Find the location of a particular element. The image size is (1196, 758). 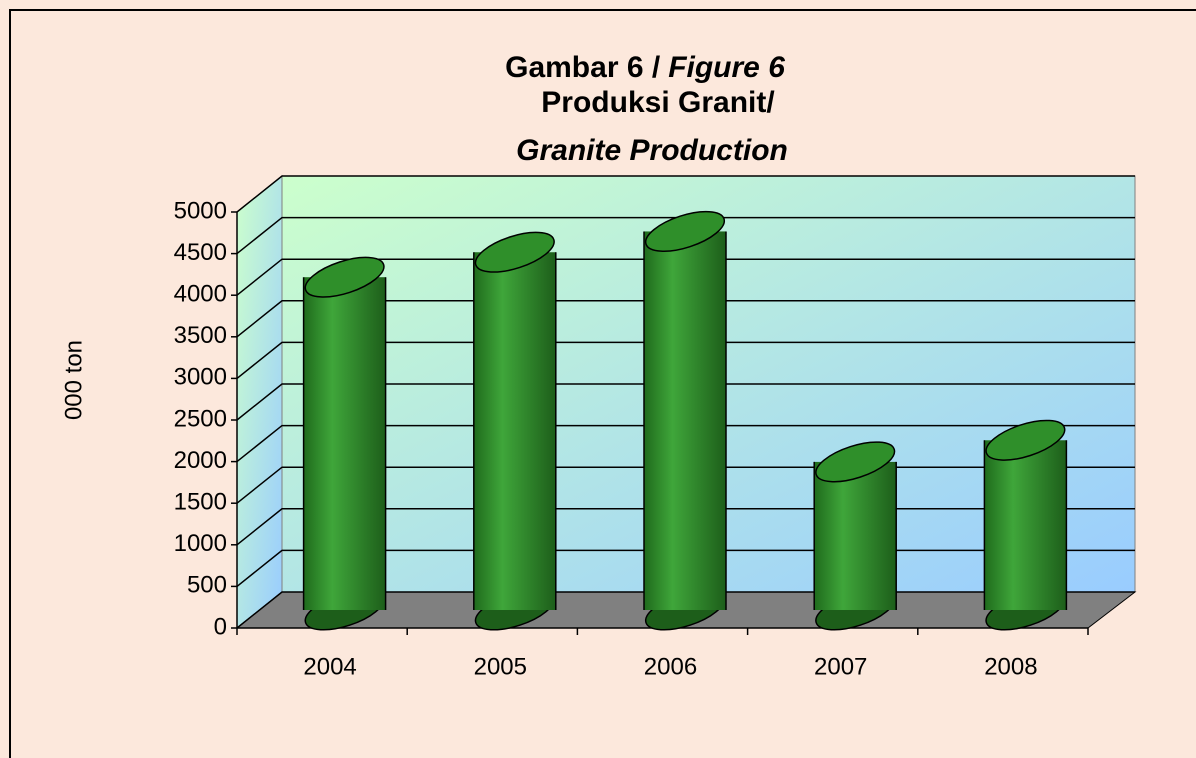

y-tick-label: 0 is located at coordinates (220, 626).